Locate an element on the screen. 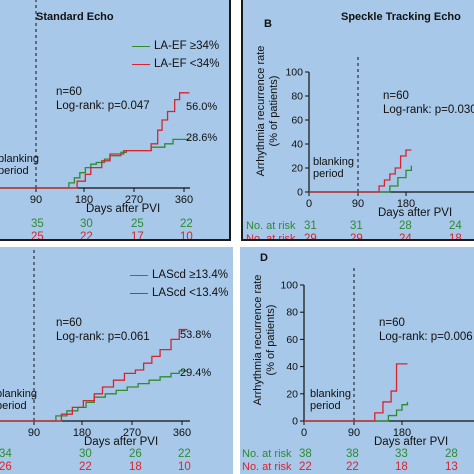 This screenshot has width=474, height=474. end-label-green: 28.6% is located at coordinates (202, 138).